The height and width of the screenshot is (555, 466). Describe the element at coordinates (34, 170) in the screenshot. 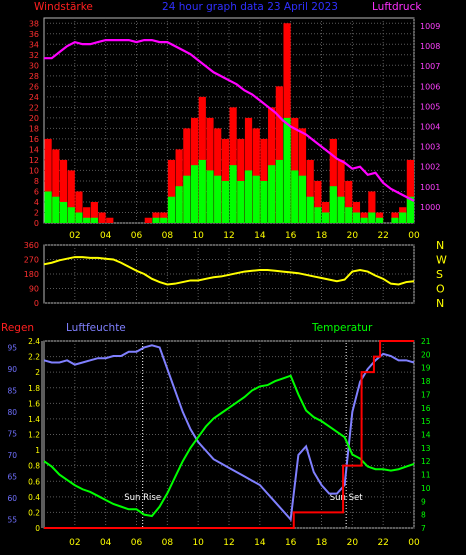

I see `wind-y-tick-label: 10` at that location.